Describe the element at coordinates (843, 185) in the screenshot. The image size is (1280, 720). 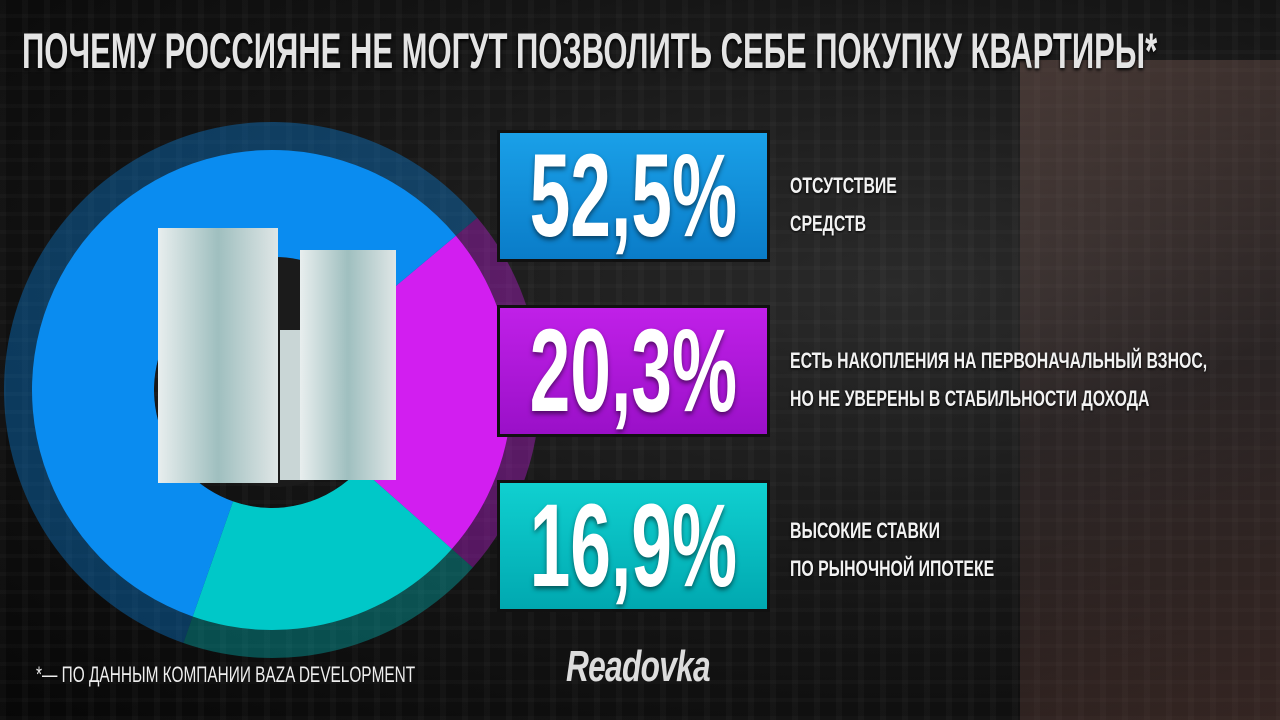
I see `label-line: ОТСУТСТВИЕ` at that location.